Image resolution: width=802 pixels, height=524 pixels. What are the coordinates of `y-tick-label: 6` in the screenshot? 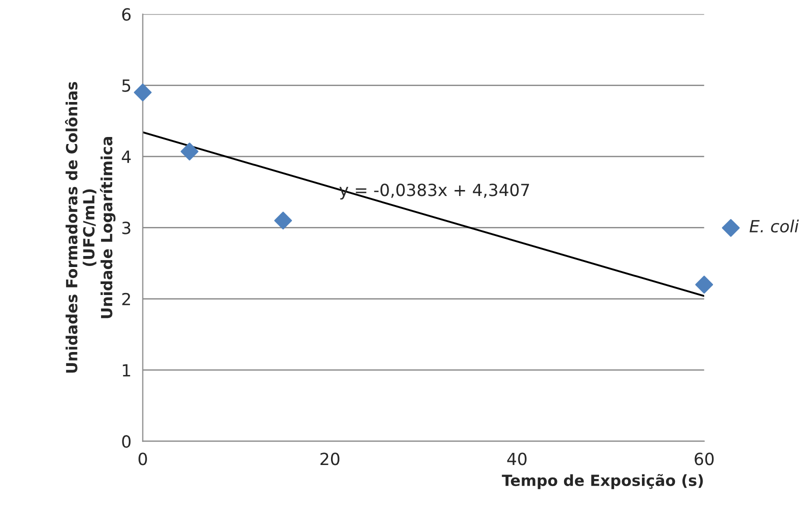 It's located at (126, 14).